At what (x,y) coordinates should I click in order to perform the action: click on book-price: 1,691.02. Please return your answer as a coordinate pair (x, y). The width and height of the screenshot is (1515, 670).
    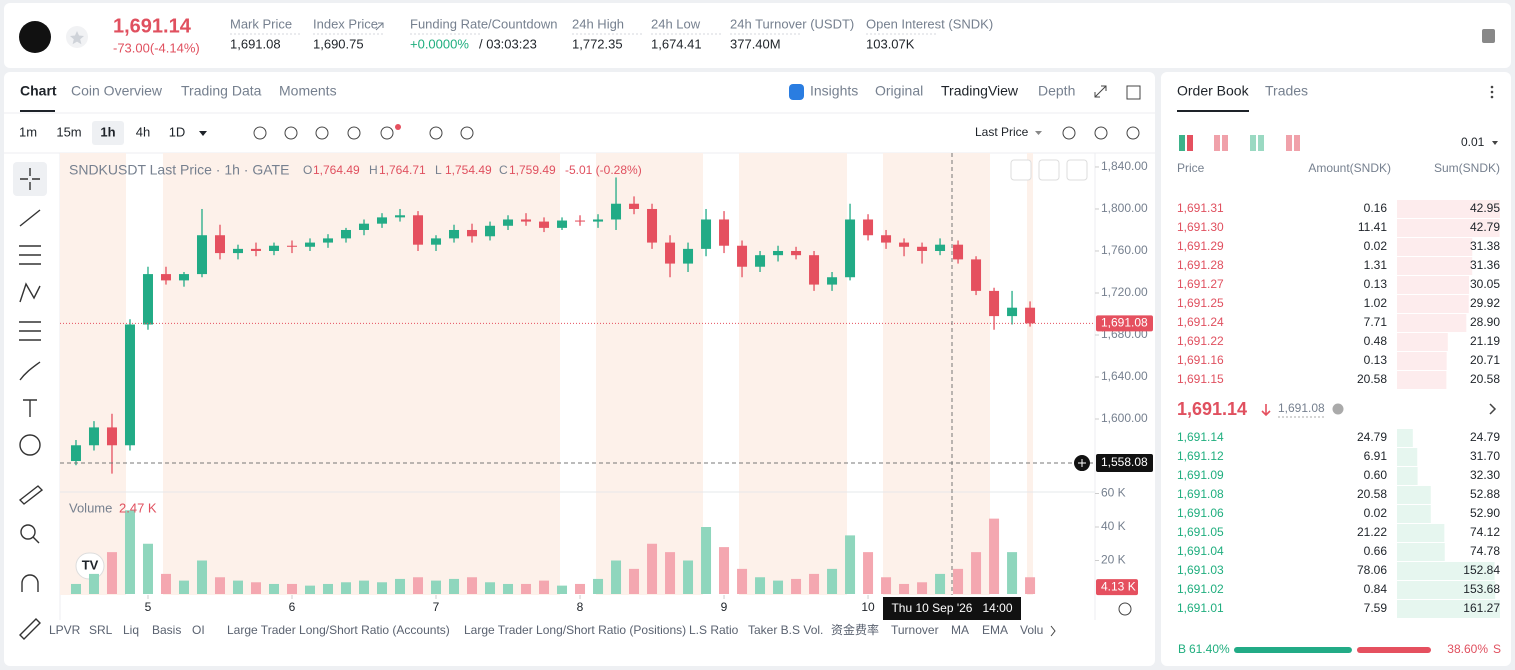
    Looking at the image, I should click on (1200, 589).